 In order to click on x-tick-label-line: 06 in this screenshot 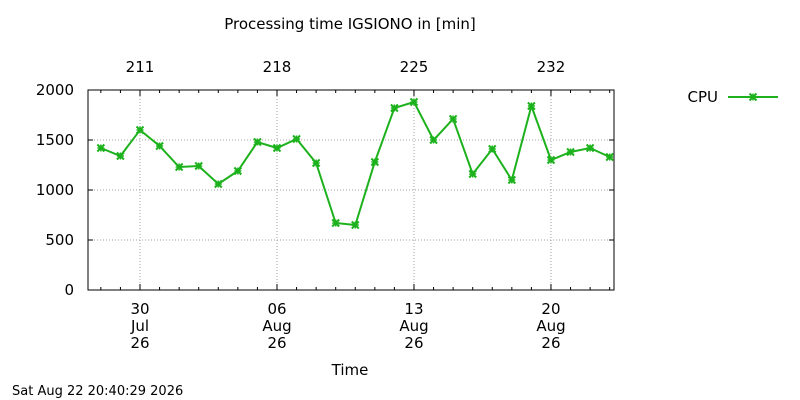, I will do `click(276, 309)`.